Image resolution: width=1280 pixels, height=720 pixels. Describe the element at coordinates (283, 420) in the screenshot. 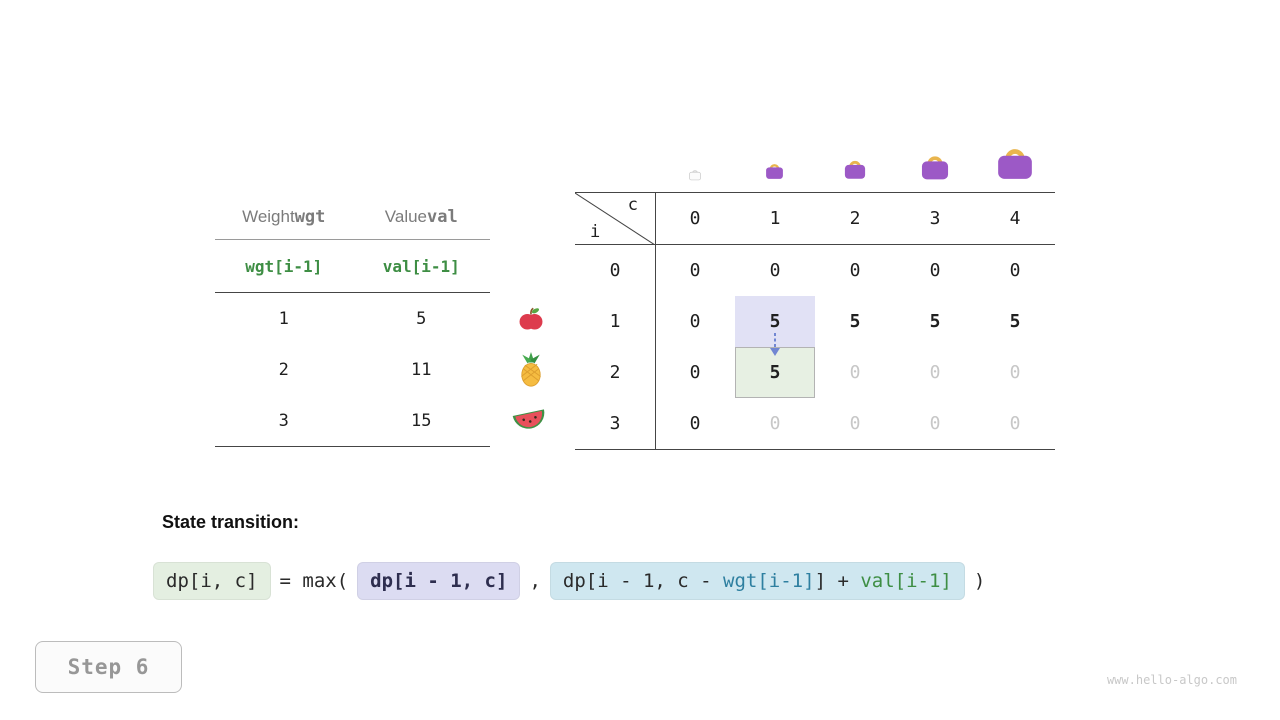

I see `item-3-weight: 3` at that location.